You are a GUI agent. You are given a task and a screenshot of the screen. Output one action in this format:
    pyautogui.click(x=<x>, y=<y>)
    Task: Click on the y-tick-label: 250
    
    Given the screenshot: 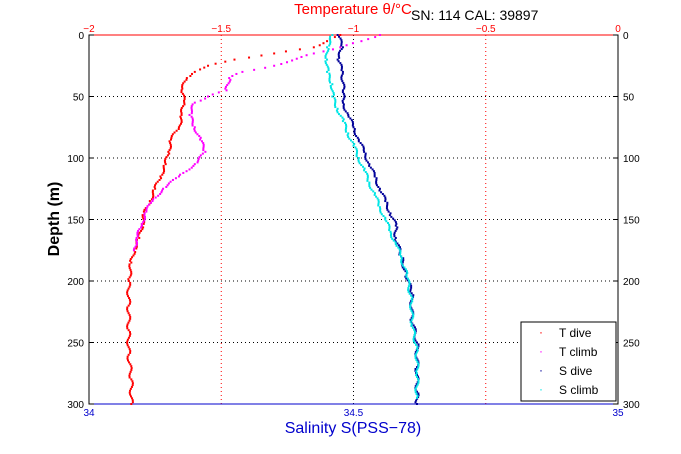 What is the action you would take?
    pyautogui.click(x=75, y=344)
    